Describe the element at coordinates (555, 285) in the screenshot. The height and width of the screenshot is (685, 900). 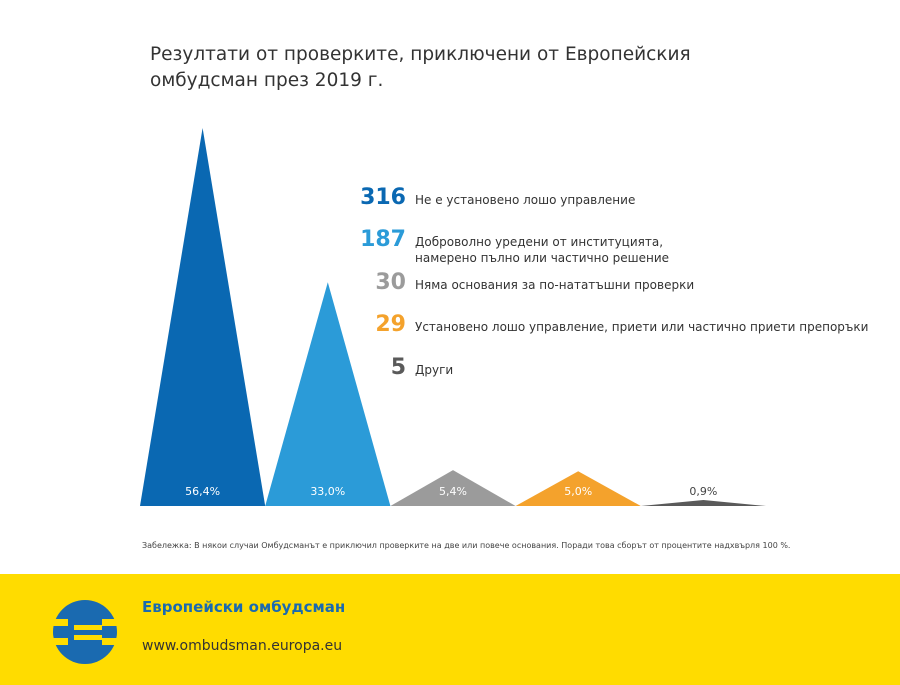
I see `legend-label: Няма основания за по-нататъшни проверки` at that location.